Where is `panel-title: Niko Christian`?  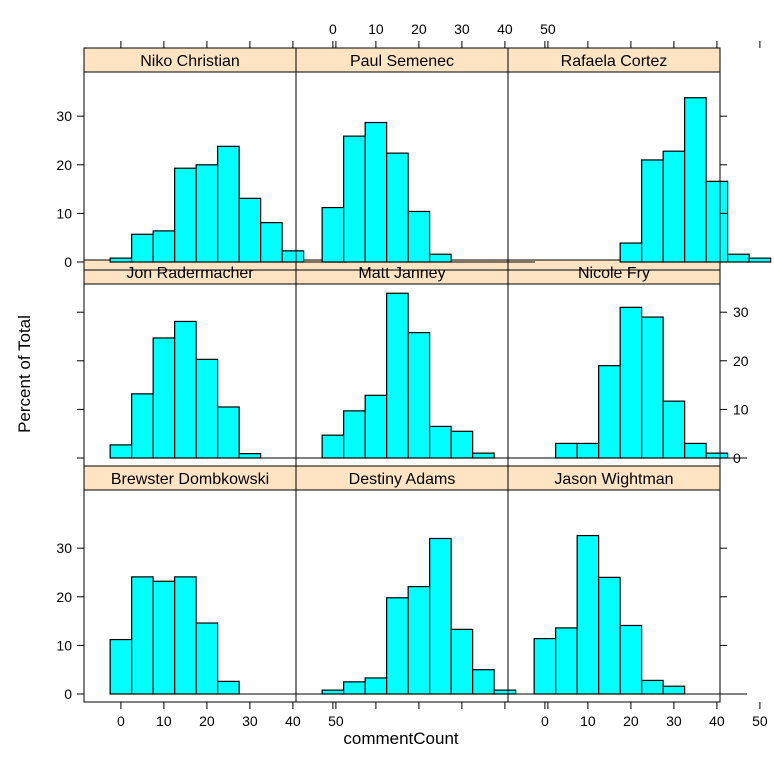
panel-title: Niko Christian is located at coordinates (190, 61).